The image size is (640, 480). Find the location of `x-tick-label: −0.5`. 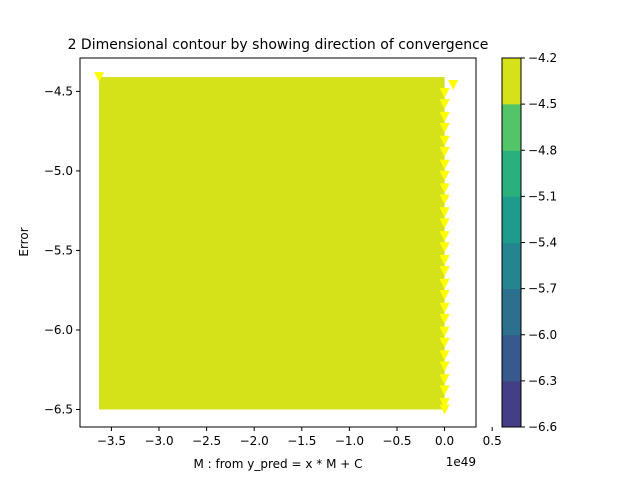

x-tick-label: −0.5 is located at coordinates (396, 441).